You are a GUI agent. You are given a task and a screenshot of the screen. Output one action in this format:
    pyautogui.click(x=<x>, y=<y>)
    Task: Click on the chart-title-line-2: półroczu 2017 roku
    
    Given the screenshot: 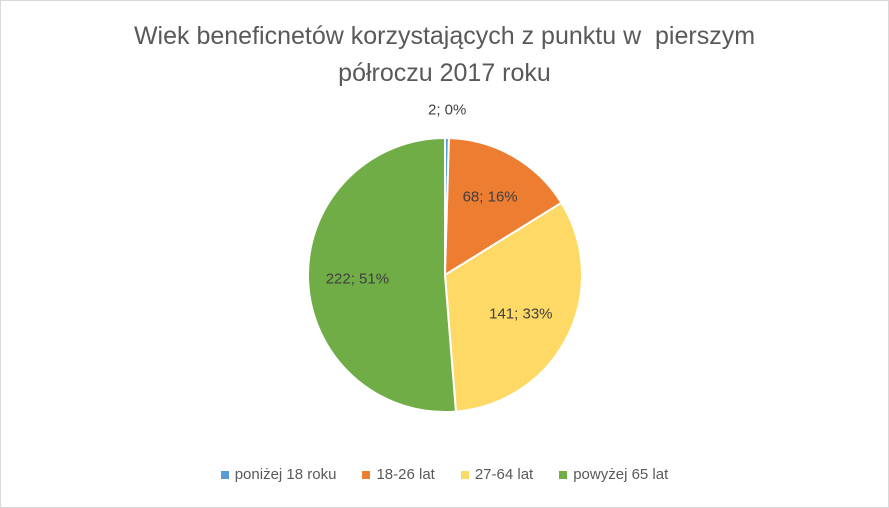 What is the action you would take?
    pyautogui.click(x=444, y=73)
    